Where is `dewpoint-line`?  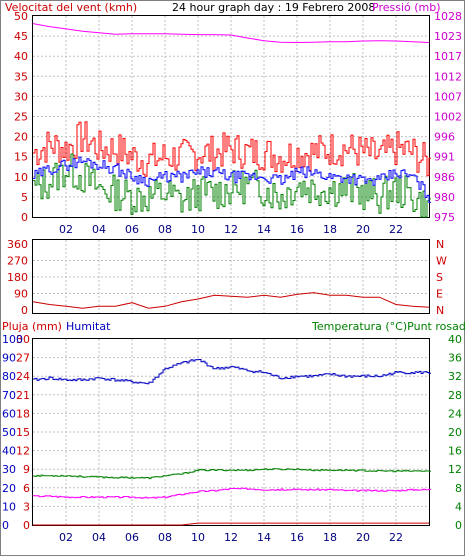 dewpoint-line is located at coordinates (232, 493).